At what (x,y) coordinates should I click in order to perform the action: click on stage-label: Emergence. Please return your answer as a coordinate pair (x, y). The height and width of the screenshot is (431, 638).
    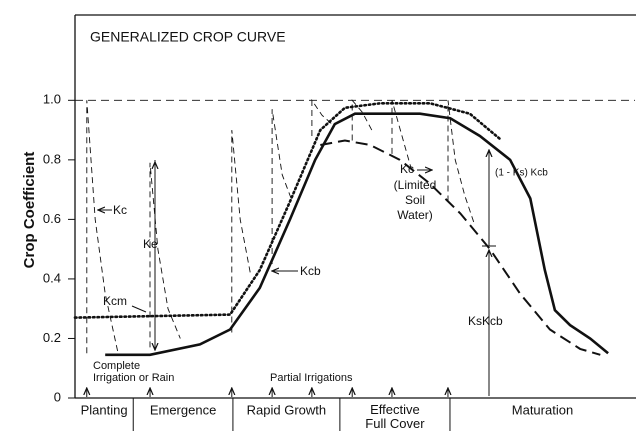
    Looking at the image, I should click on (183, 409).